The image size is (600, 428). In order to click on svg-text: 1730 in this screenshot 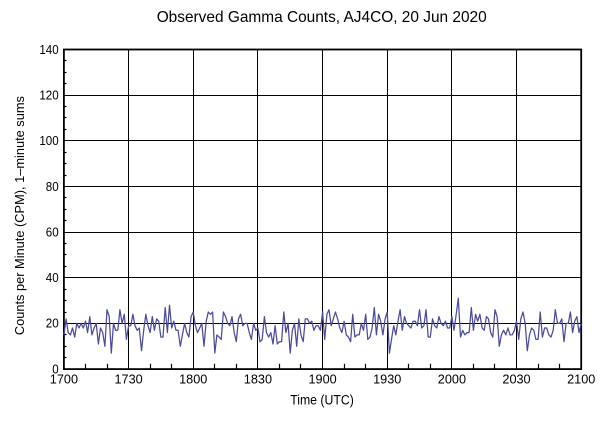, I will do `click(129, 379)`.